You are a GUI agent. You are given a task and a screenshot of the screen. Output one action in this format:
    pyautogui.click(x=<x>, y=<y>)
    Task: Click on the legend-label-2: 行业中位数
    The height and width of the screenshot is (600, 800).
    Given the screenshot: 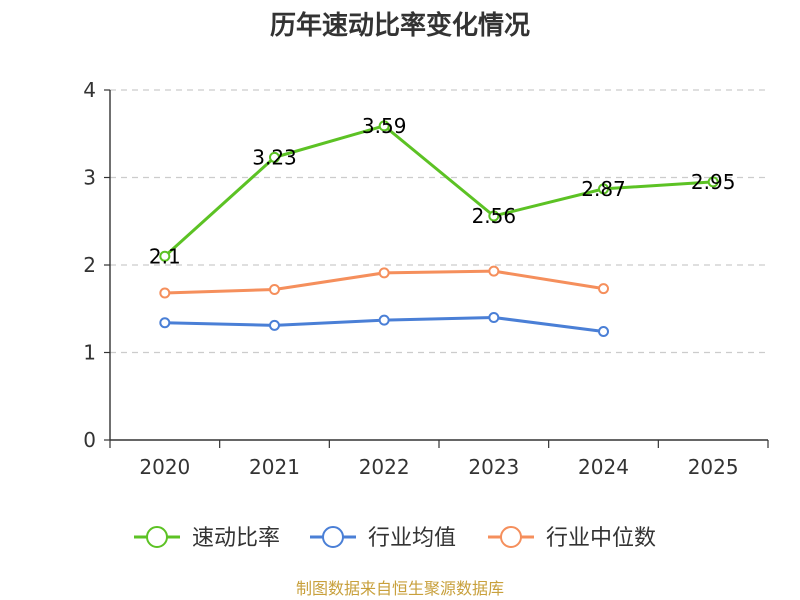 What is the action you would take?
    pyautogui.click(x=601, y=538)
    